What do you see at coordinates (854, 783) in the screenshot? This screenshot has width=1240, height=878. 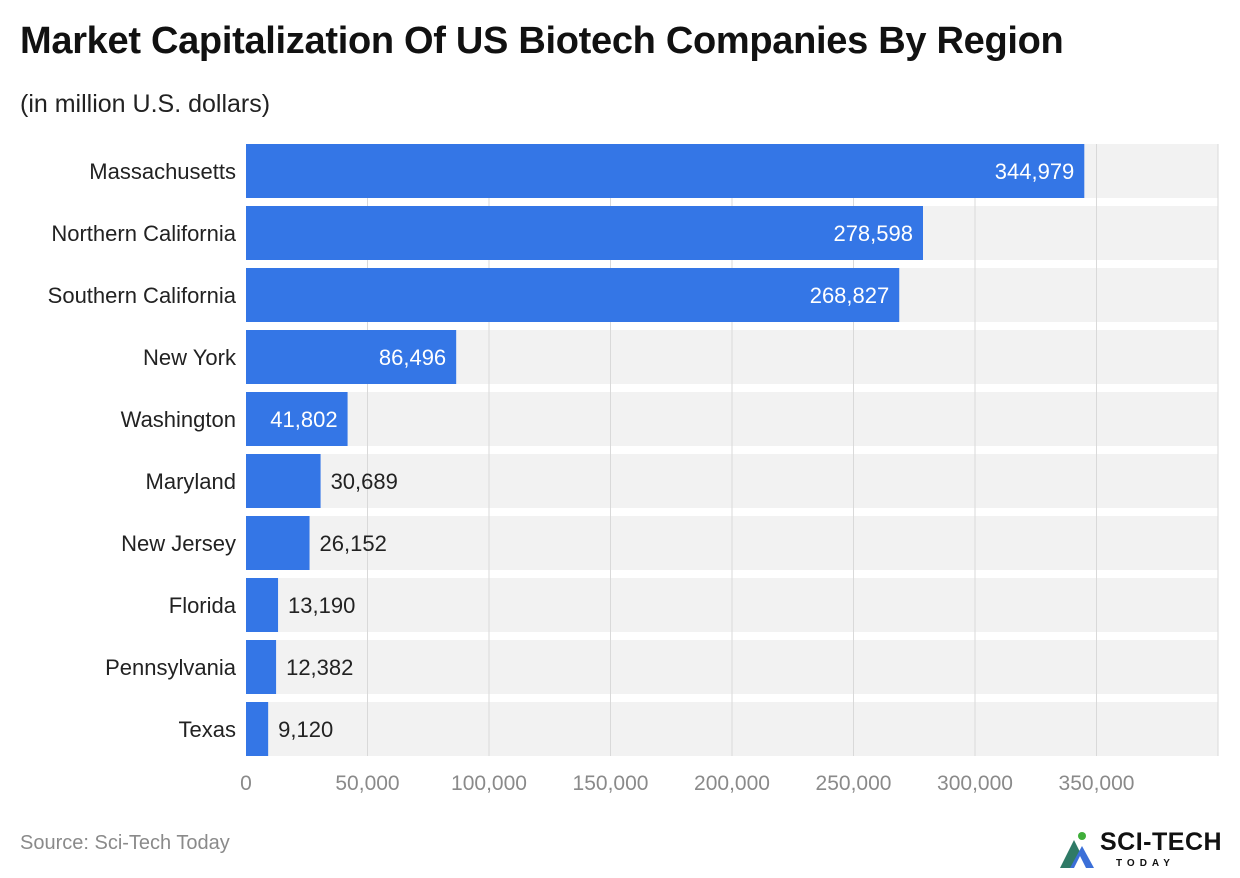 I see `x-tick-label: 250,000` at bounding box center [854, 783].